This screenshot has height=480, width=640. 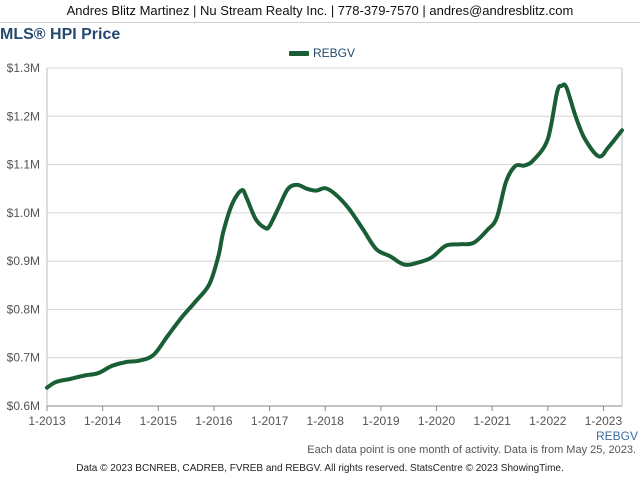 I want to click on x-tick-label: 1-2023, so click(x=604, y=421).